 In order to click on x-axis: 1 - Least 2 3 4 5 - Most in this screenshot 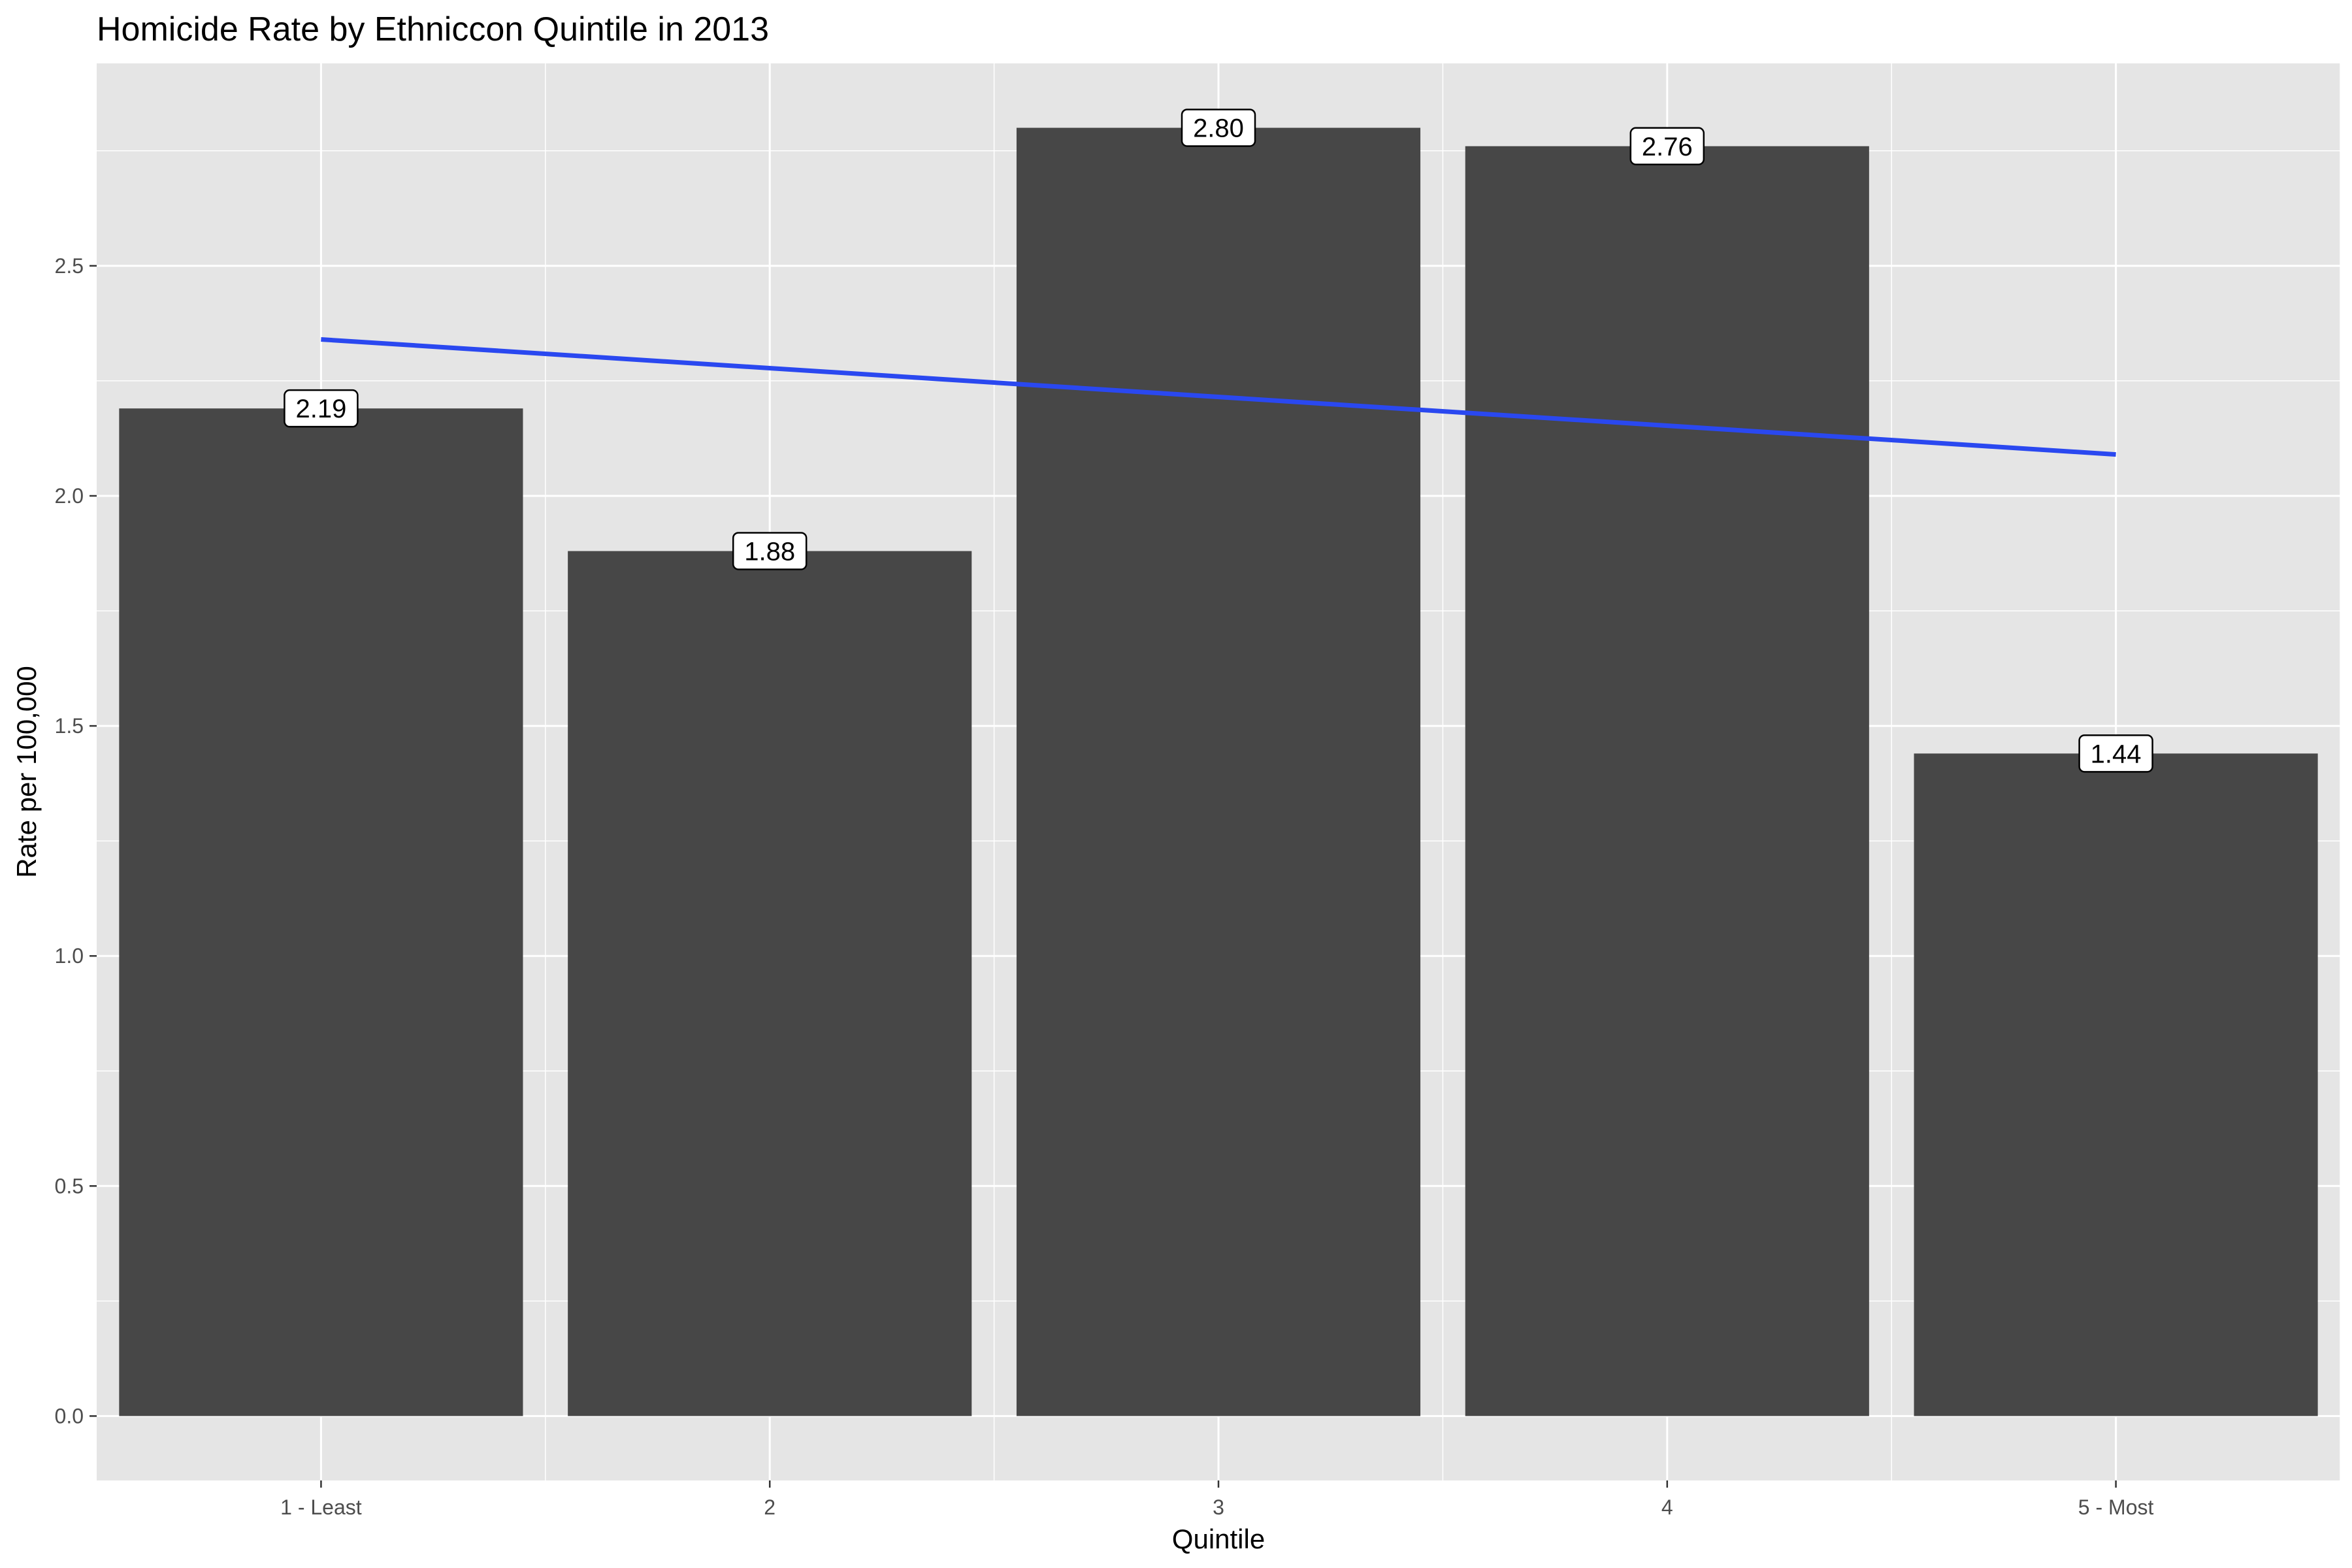, I will do `click(1216, 1499)`.